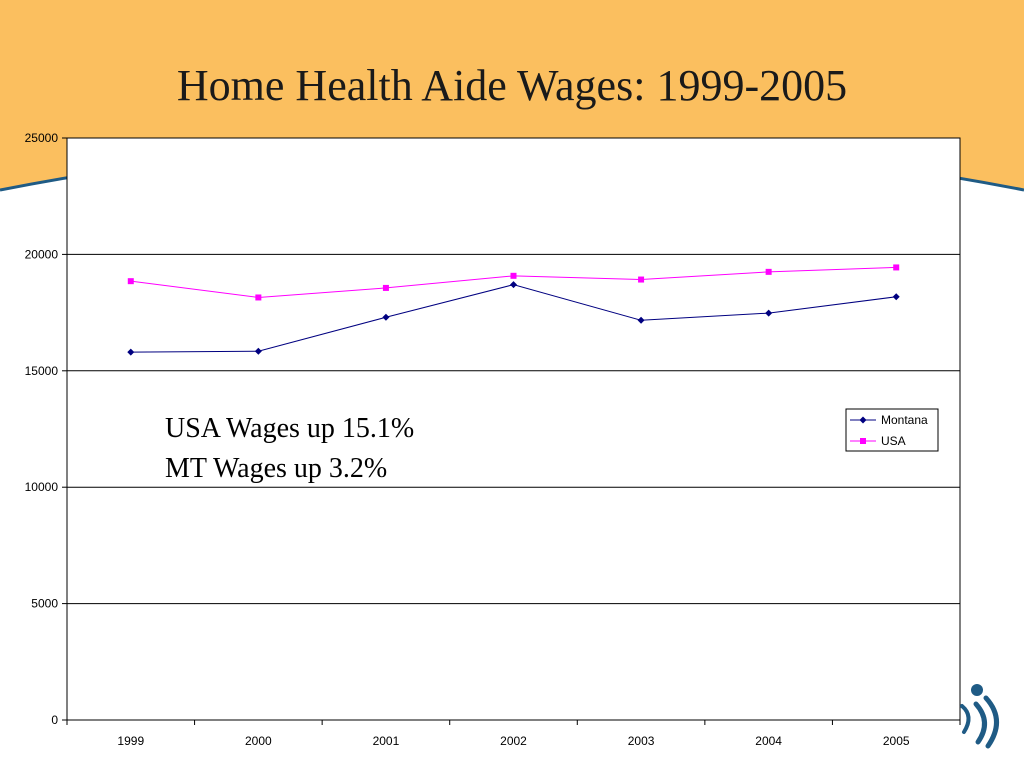  Describe the element at coordinates (130, 281) in the screenshot. I see `data-point-usa-1999` at that location.